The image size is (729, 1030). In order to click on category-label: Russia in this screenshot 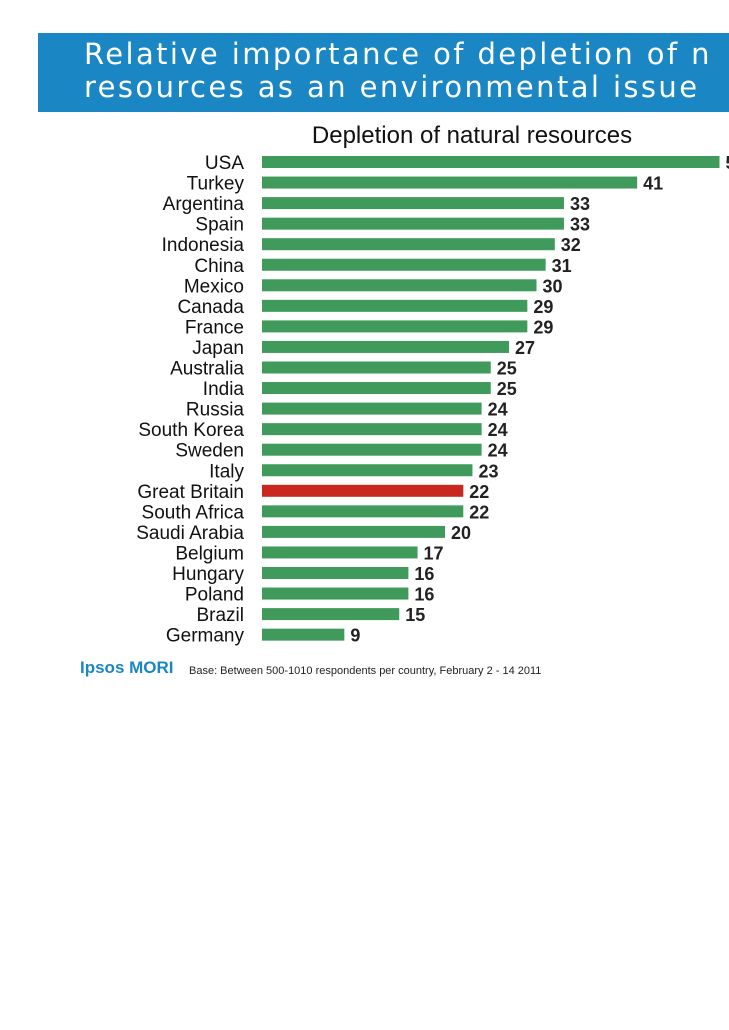, I will do `click(215, 410)`.